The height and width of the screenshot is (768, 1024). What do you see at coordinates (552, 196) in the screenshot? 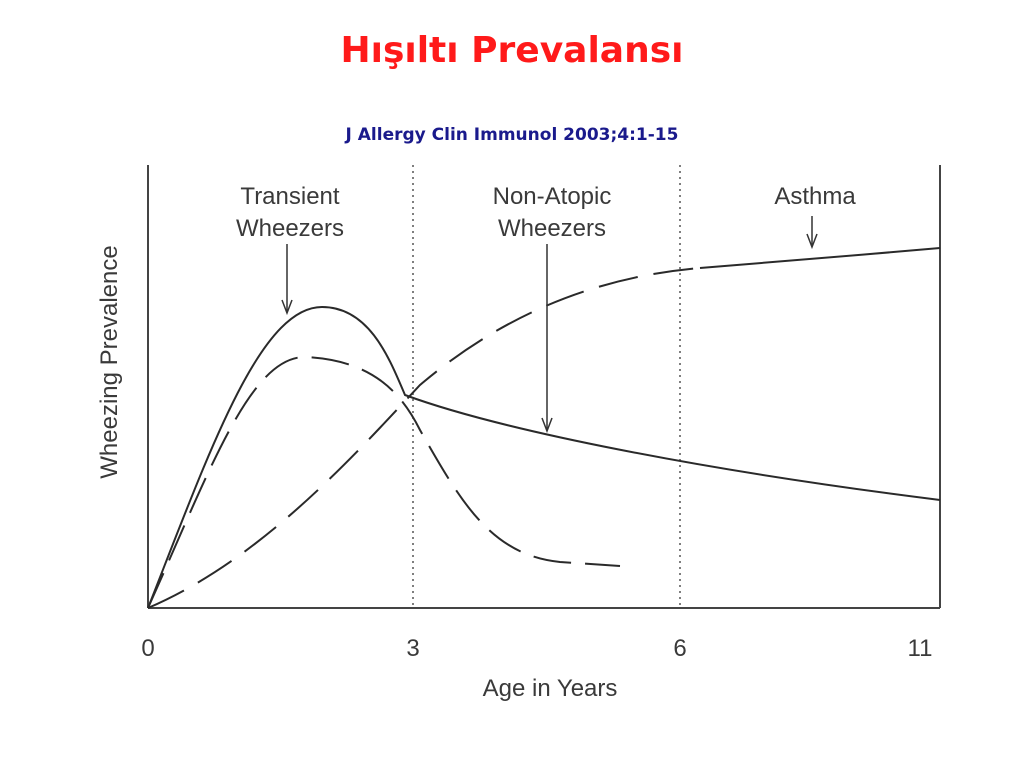
I see `annotation: Non-Atopic` at bounding box center [552, 196].